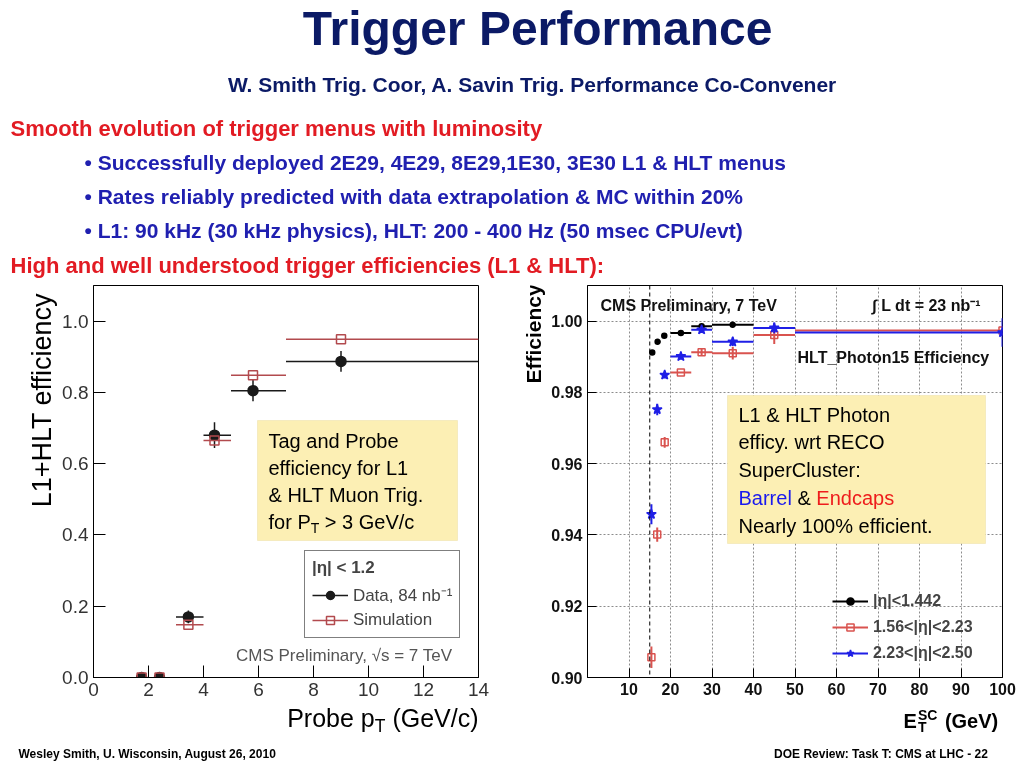  I want to click on text: High and well understood trigger efficiencies (L1 & HLT):, so click(307, 265).